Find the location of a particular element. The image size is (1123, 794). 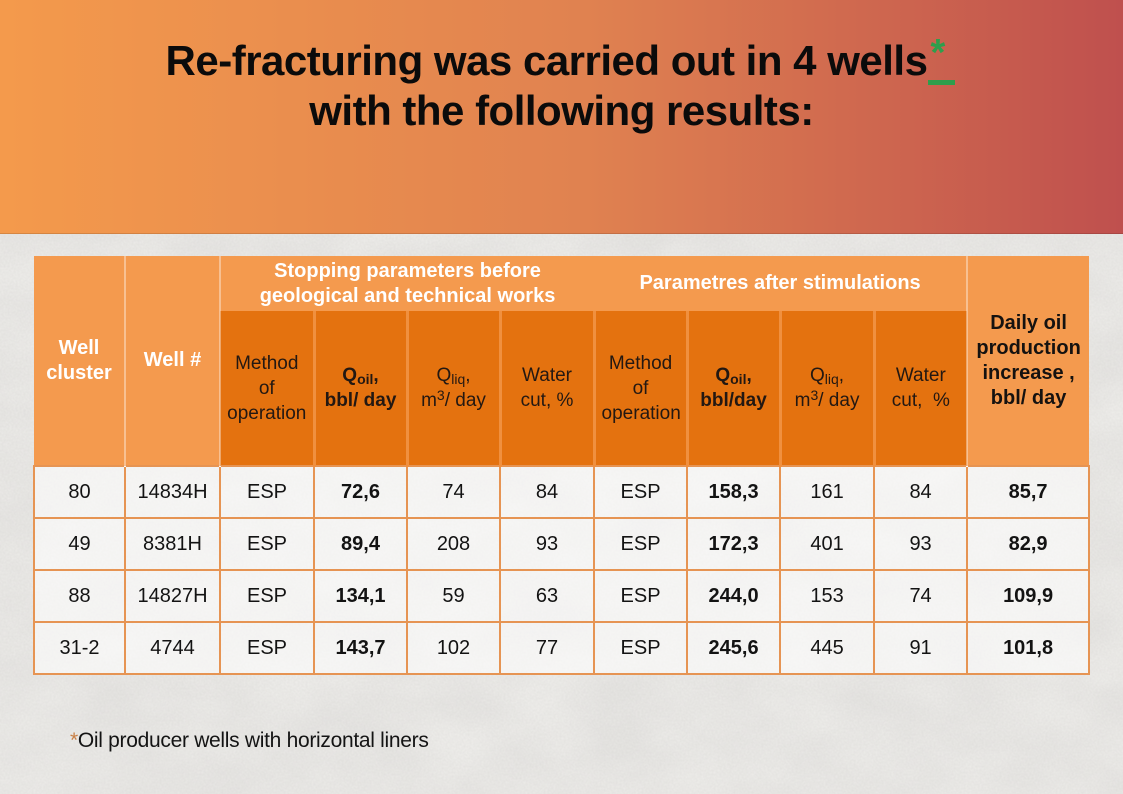

data-cell: 63 is located at coordinates (547, 596).